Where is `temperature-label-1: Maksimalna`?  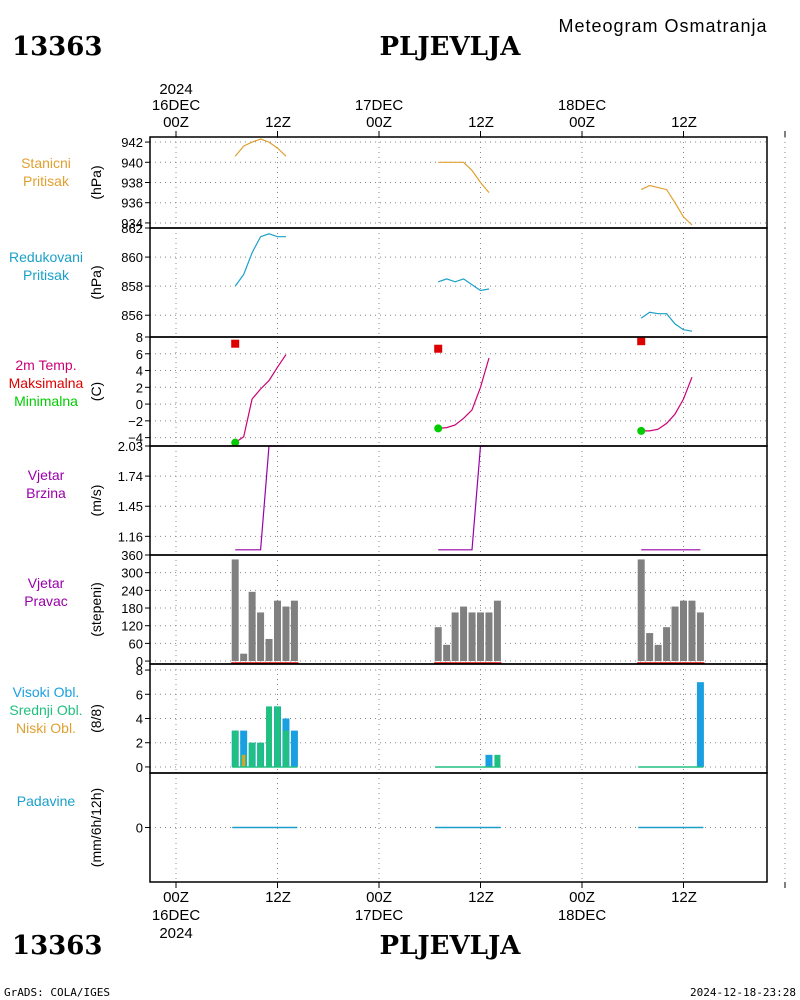
temperature-label-1: Maksimalna is located at coordinates (46, 383).